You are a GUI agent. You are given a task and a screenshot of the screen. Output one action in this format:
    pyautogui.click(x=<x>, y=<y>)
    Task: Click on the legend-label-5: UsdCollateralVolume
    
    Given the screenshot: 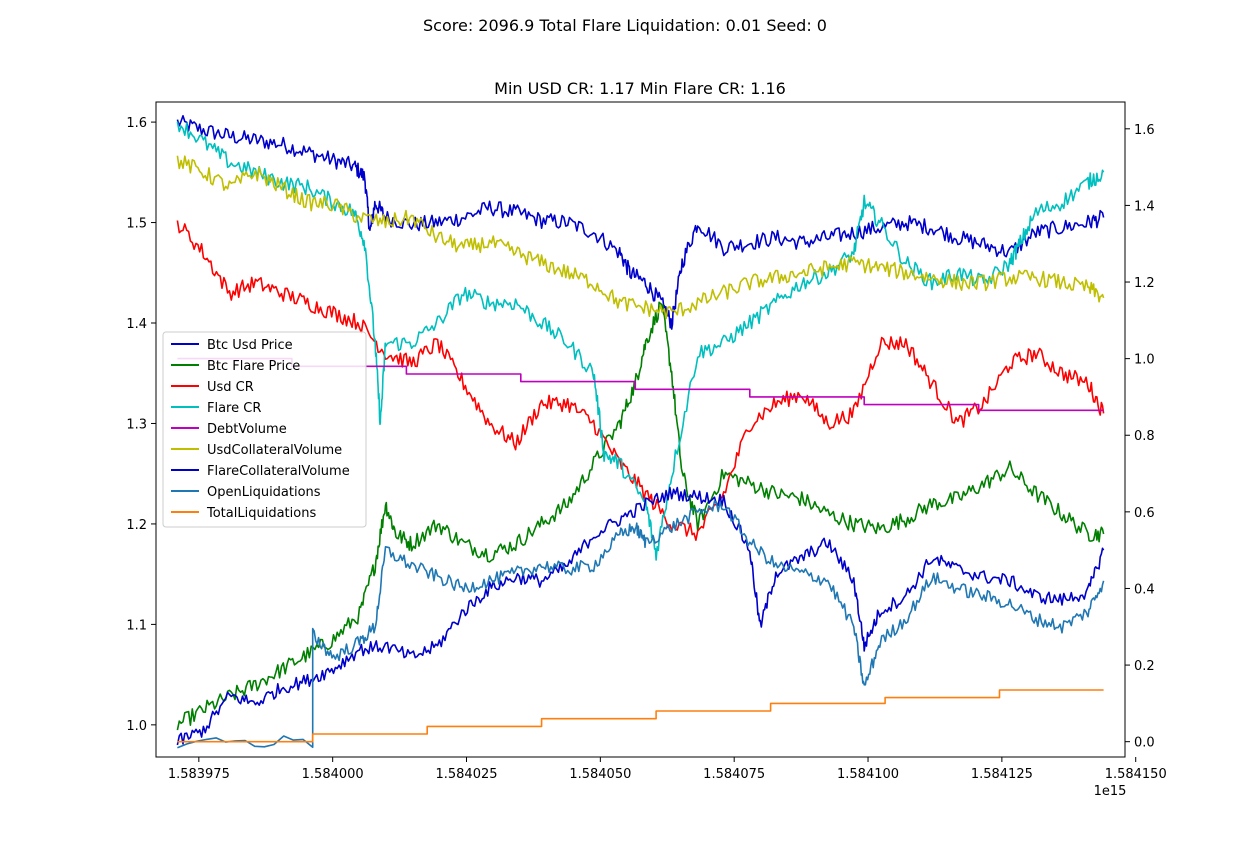 What is the action you would take?
    pyautogui.click(x=274, y=450)
    